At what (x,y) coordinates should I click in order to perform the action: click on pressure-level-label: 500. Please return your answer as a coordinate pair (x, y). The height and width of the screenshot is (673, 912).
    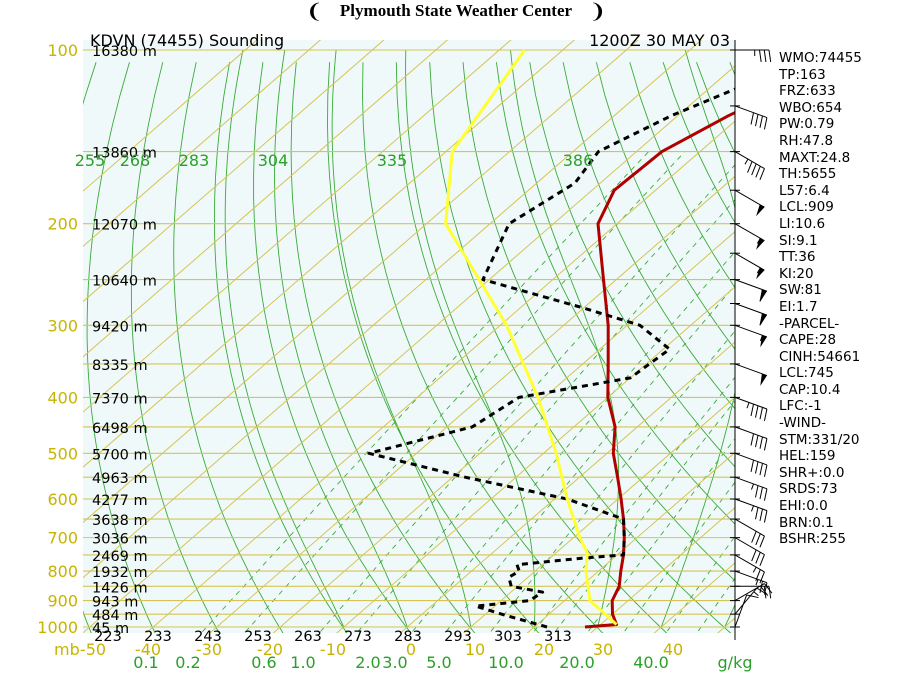
    Looking at the image, I should click on (62, 453).